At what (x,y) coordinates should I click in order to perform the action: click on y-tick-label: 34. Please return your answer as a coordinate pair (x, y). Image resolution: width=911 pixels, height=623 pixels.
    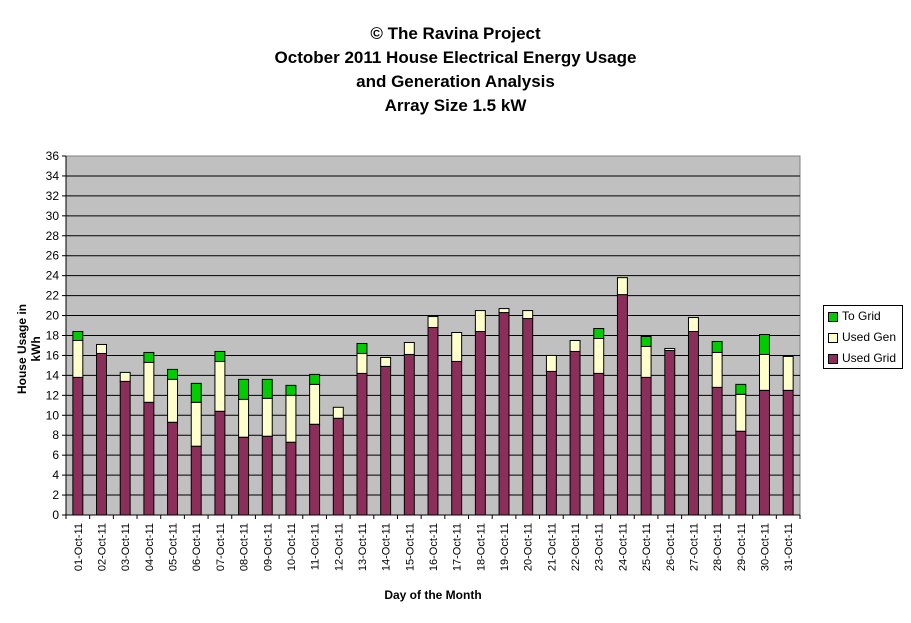
    Looking at the image, I should click on (53, 176).